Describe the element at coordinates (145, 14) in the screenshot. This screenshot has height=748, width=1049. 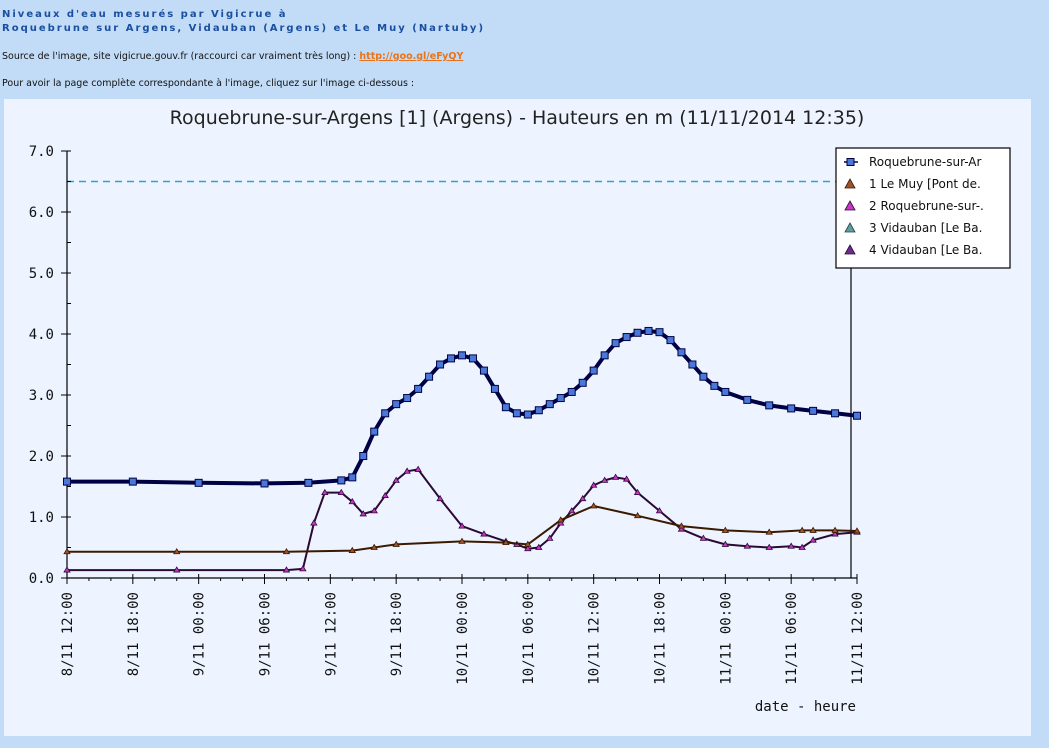
I see `header-title-line1: Niveaux d'eau mesurés par Vigicrue à` at that location.